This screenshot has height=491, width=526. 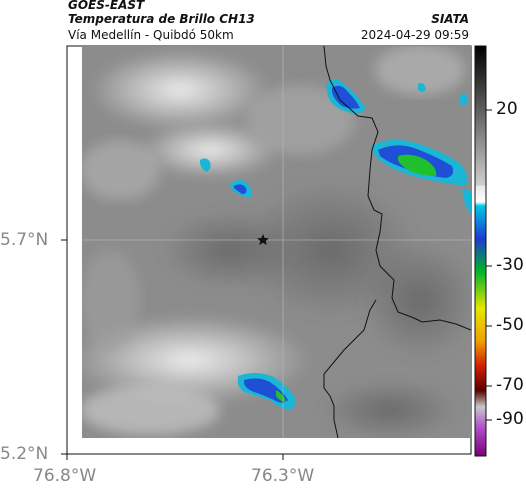 I want to click on cloud-cell-north, so click(x=346, y=96).